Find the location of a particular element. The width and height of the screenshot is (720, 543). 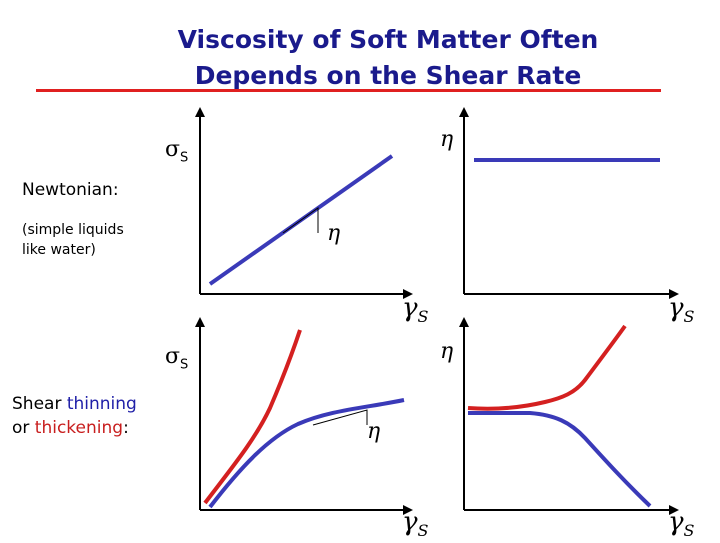

plot-newtonian-stress-axes is located at coordinates (304, 203).